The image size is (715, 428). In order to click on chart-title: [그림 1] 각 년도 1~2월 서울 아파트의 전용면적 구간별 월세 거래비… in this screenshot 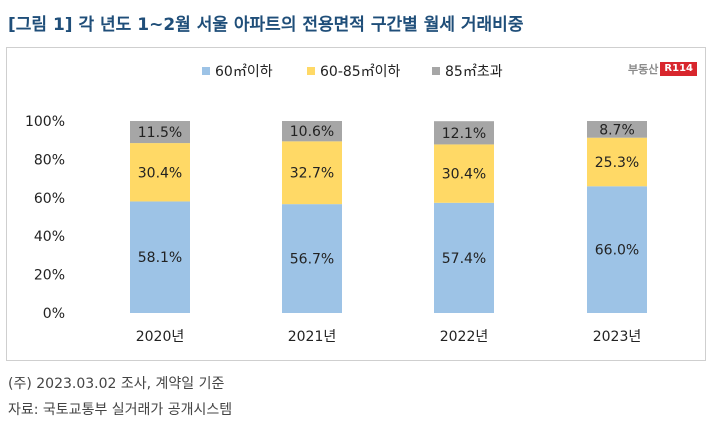, I will do `click(266, 25)`.